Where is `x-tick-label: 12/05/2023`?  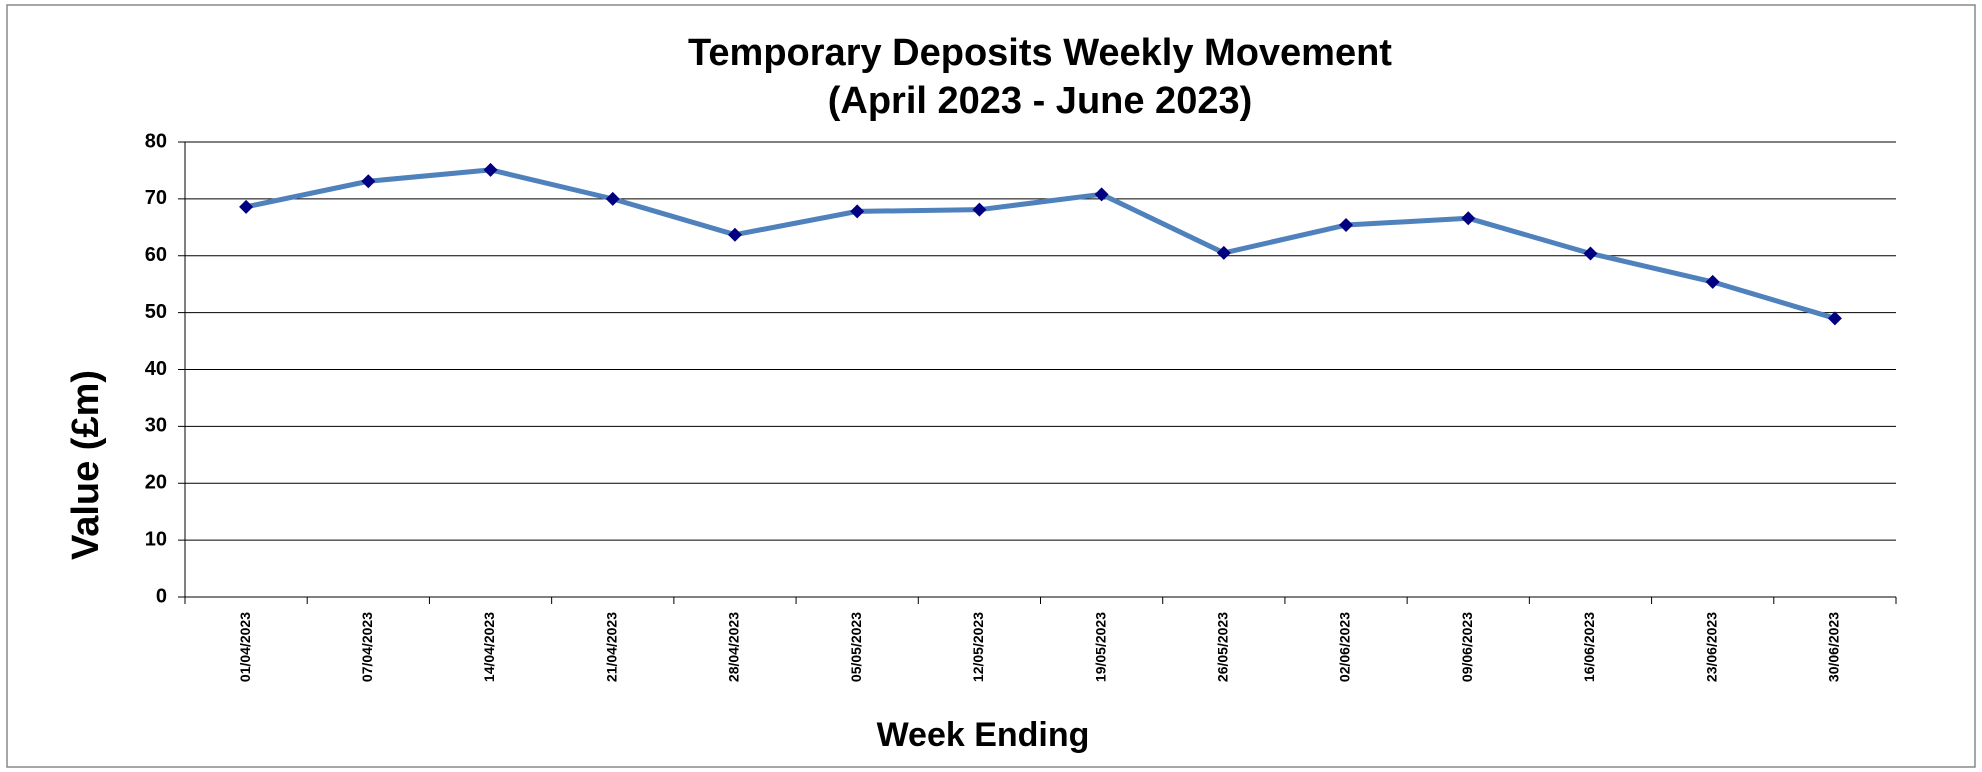
x-tick-label: 12/05/2023 is located at coordinates (978, 647).